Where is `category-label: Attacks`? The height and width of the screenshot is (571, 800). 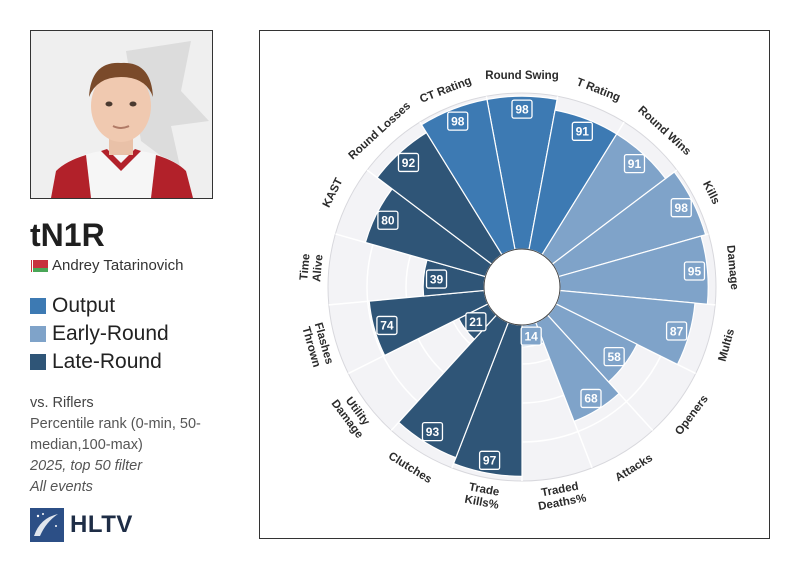
category-label: Attacks is located at coordinates (634, 468).